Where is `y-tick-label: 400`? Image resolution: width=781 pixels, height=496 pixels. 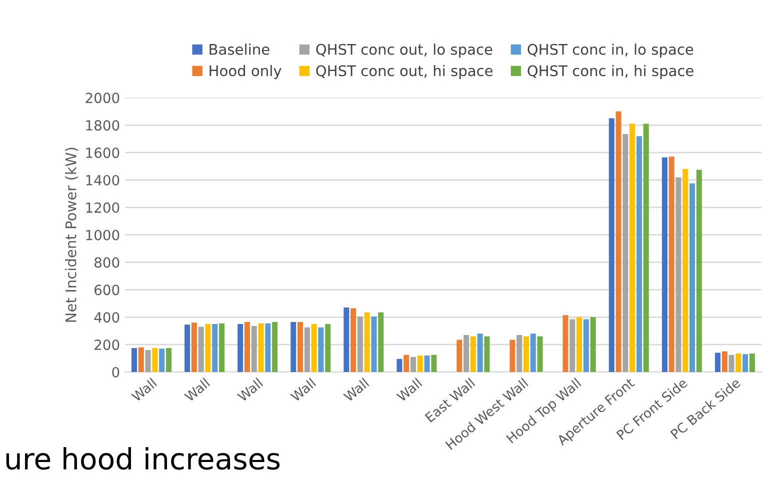
y-tick-label: 400 is located at coordinates (107, 317).